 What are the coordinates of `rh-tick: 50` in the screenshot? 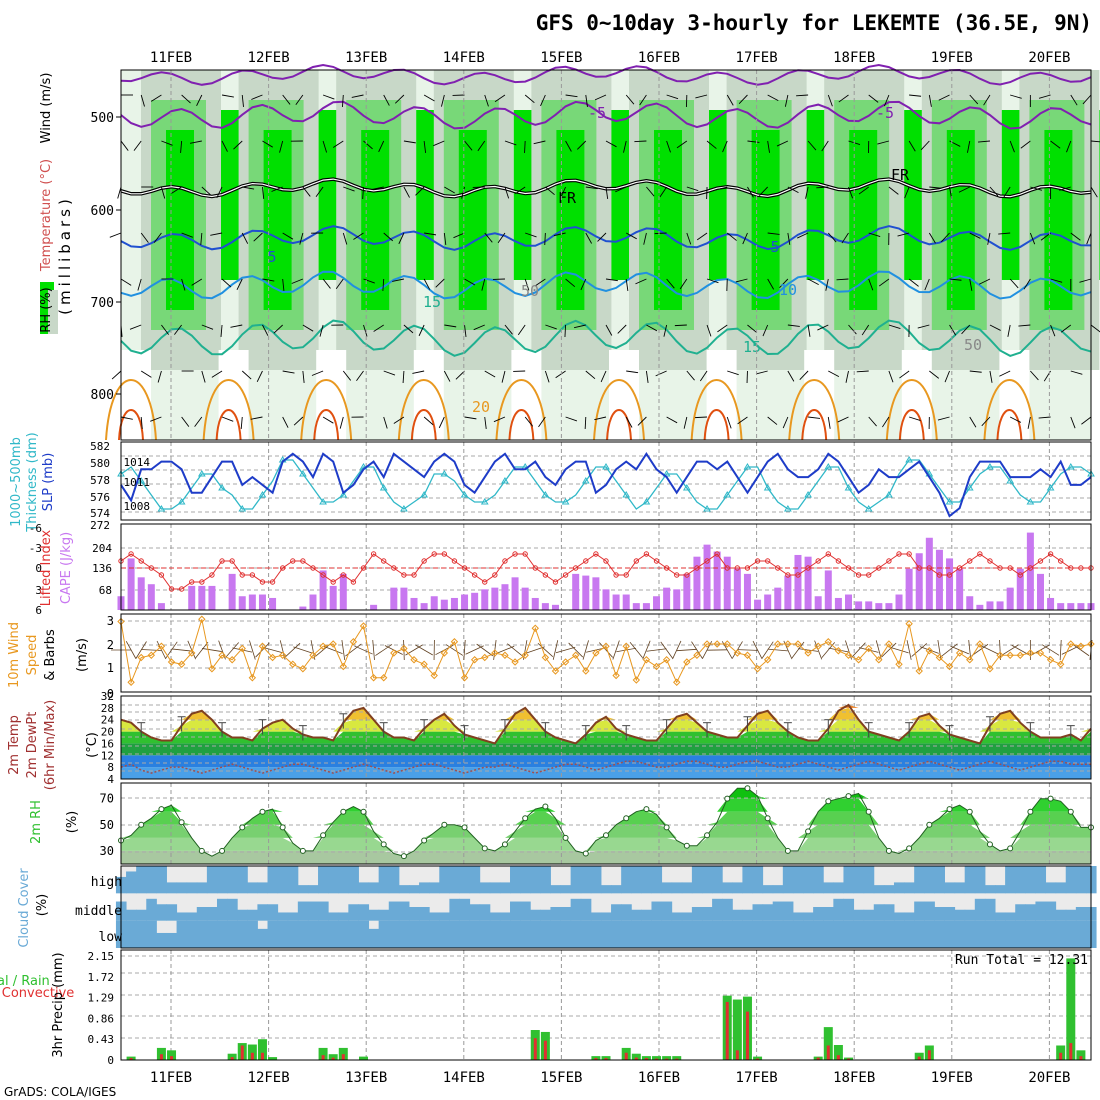 It's located at (107, 825).